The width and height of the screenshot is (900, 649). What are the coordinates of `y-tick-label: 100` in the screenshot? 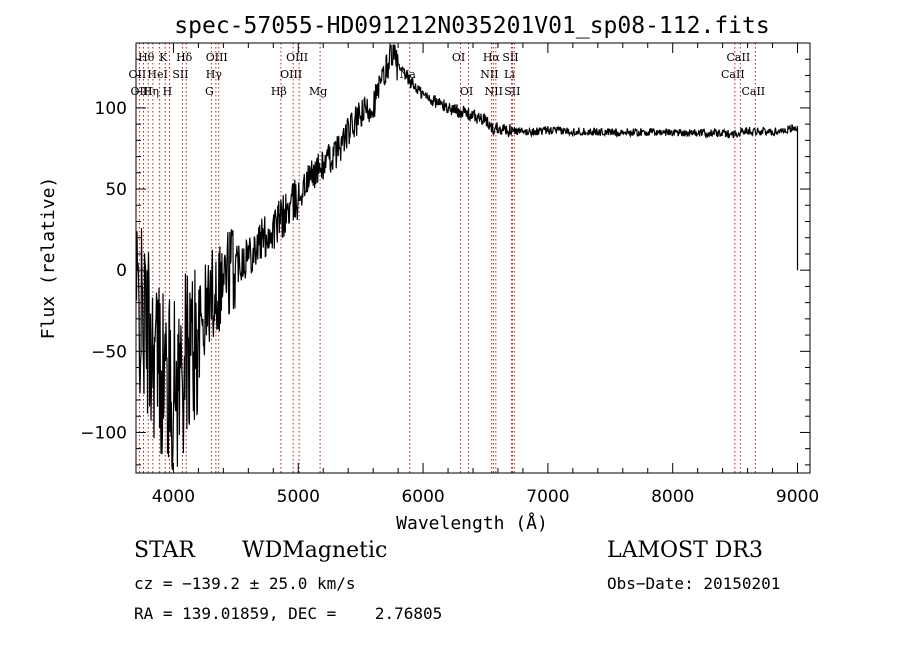 It's located at (111, 109).